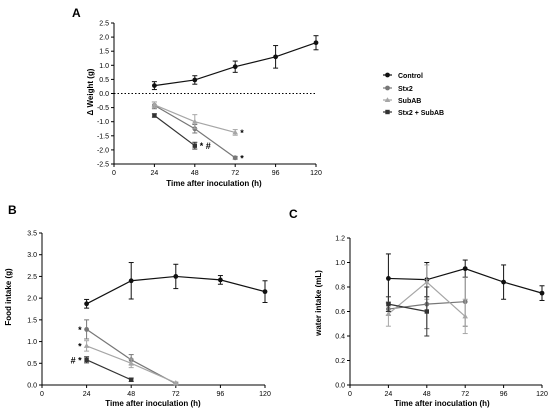 Image resolution: width=550 pixels, height=415 pixels. I want to click on legend-label-stx2: Stx2, so click(405, 89).